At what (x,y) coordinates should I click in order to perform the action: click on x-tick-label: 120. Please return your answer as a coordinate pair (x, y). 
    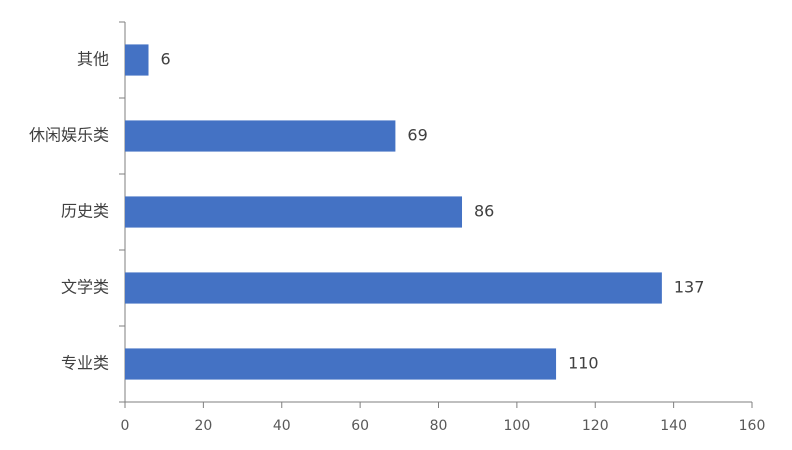
    Looking at the image, I should click on (595, 426).